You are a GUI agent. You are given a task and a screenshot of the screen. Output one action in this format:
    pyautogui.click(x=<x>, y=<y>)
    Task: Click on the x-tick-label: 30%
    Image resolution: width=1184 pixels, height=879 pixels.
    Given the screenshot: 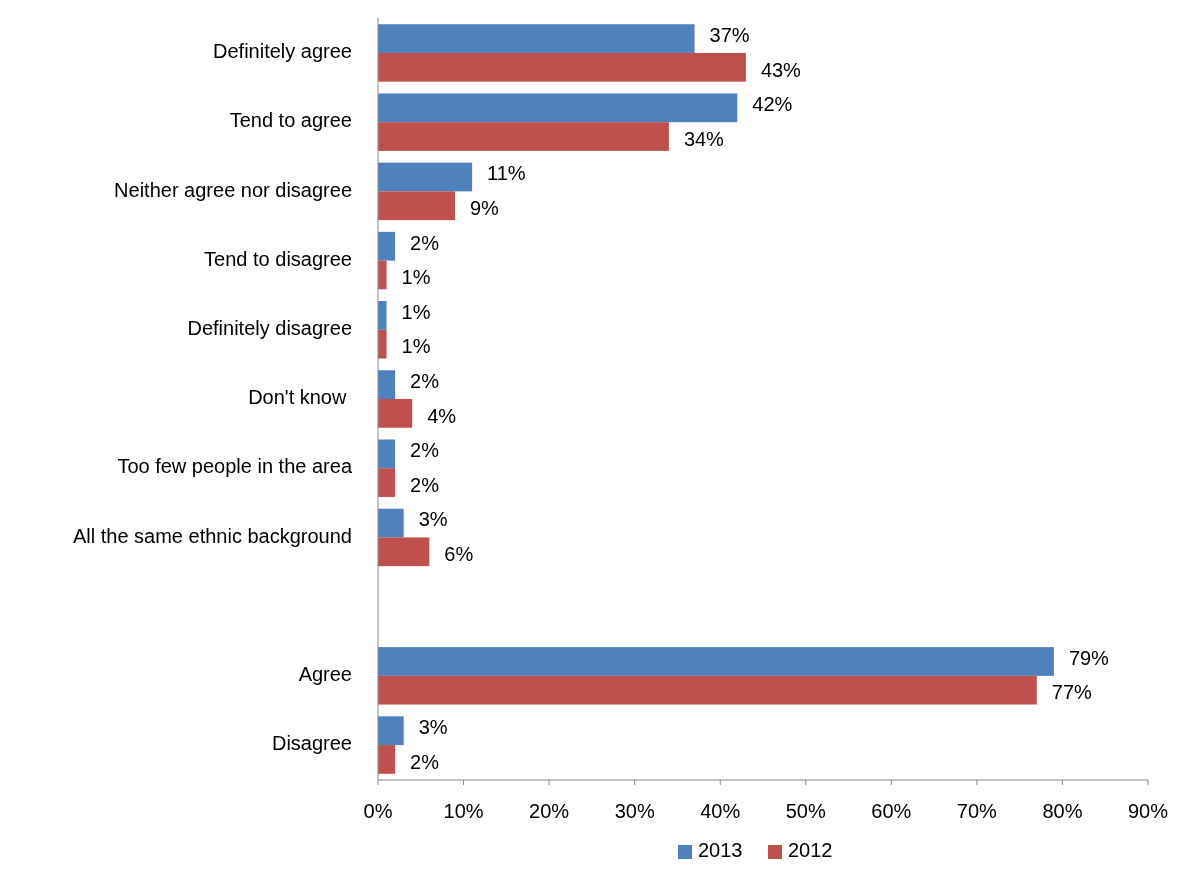 What is the action you would take?
    pyautogui.click(x=634, y=811)
    